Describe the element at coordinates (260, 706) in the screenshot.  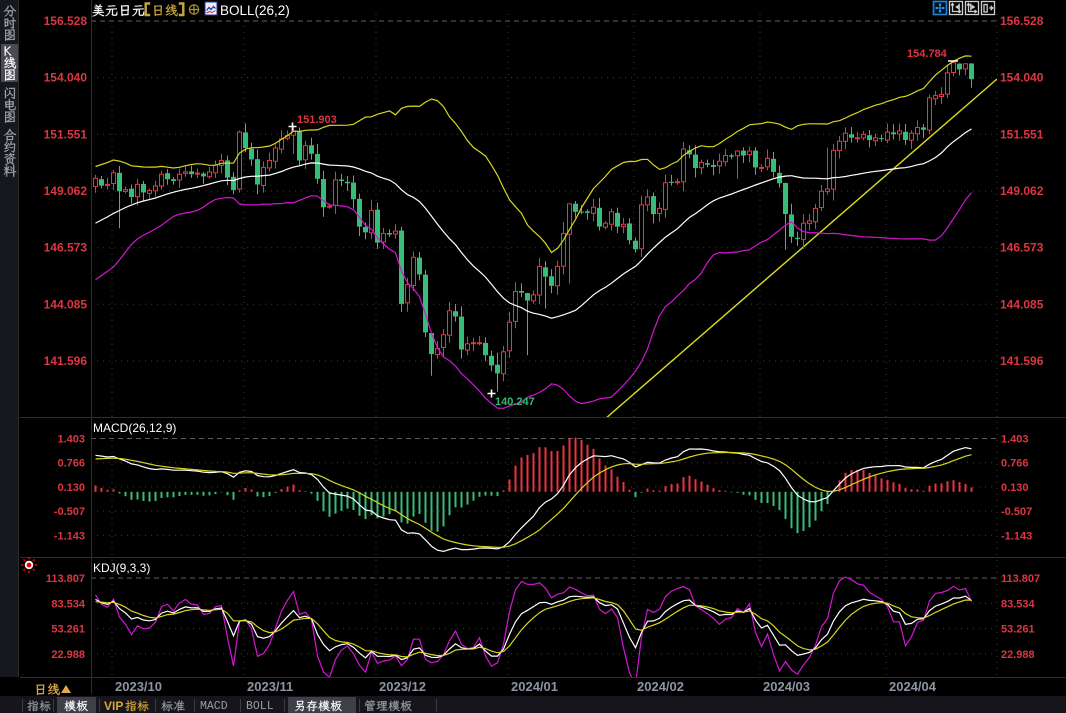
I see `svg-text: BOLL` at that location.